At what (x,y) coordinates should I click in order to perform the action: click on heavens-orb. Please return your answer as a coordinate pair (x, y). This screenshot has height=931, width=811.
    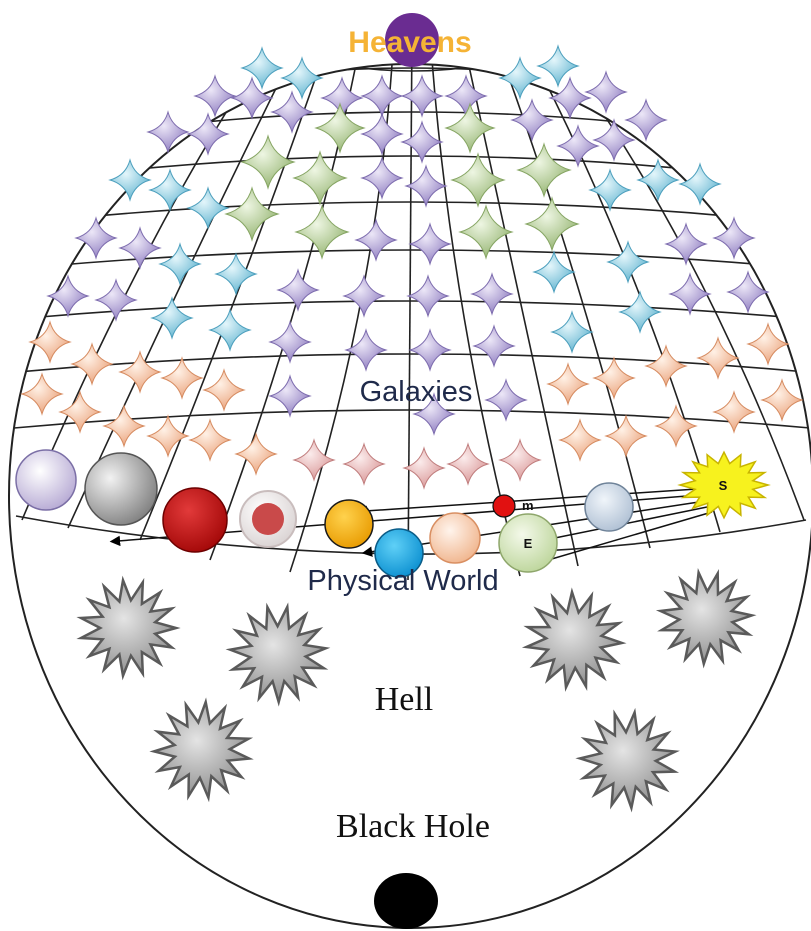
    Looking at the image, I should click on (412, 40).